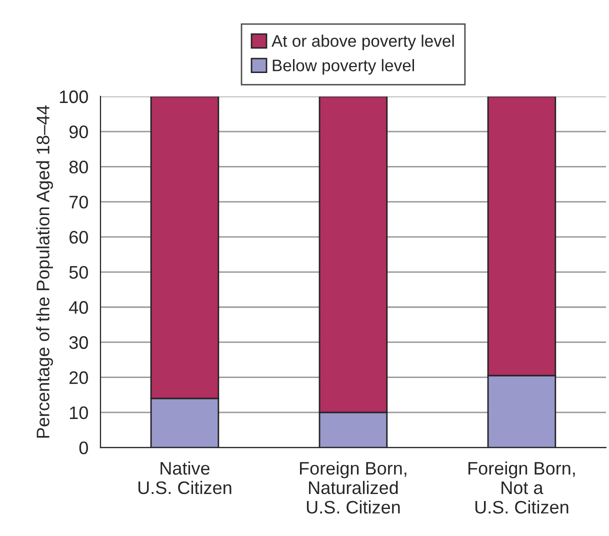 The width and height of the screenshot is (609, 536). What do you see at coordinates (79, 202) in the screenshot?
I see `y-tick-label: 70` at bounding box center [79, 202].